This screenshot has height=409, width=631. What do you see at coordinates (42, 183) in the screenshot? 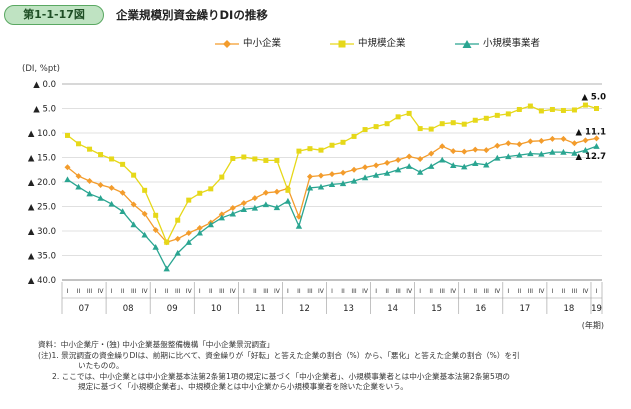
I see `y-tick-label: ▲ 20.0` at bounding box center [42, 183].